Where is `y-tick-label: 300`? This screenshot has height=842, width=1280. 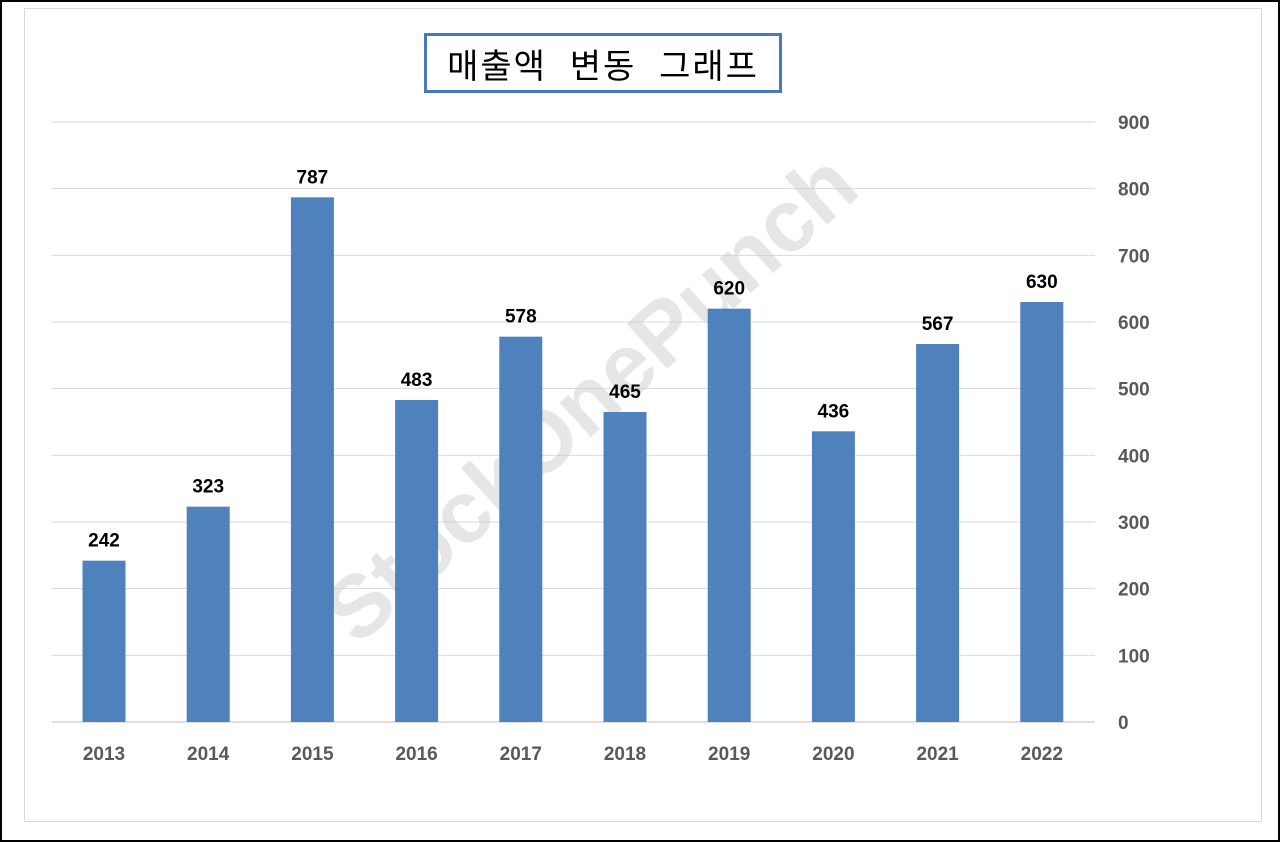
y-tick-label: 300 is located at coordinates (1134, 523).